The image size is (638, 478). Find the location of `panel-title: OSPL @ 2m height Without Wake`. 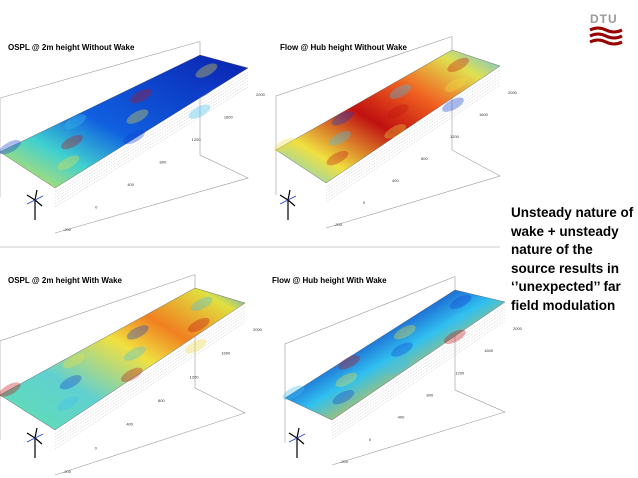

panel-title: OSPL @ 2m height Without Wake is located at coordinates (71, 47).